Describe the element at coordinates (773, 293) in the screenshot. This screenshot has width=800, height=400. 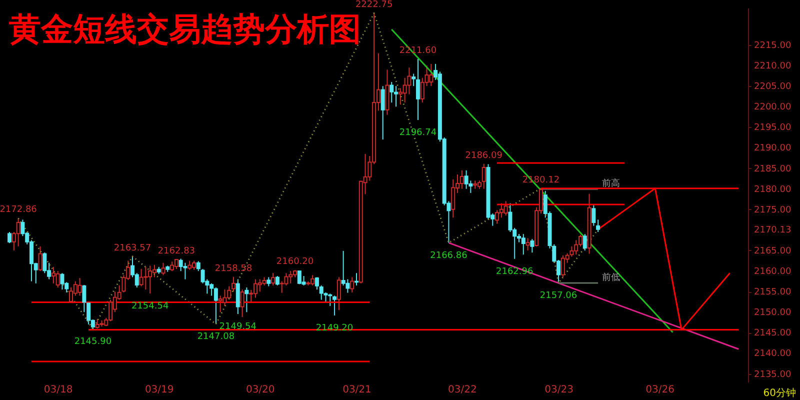
I see `y-tick-label: 2155.00` at that location.